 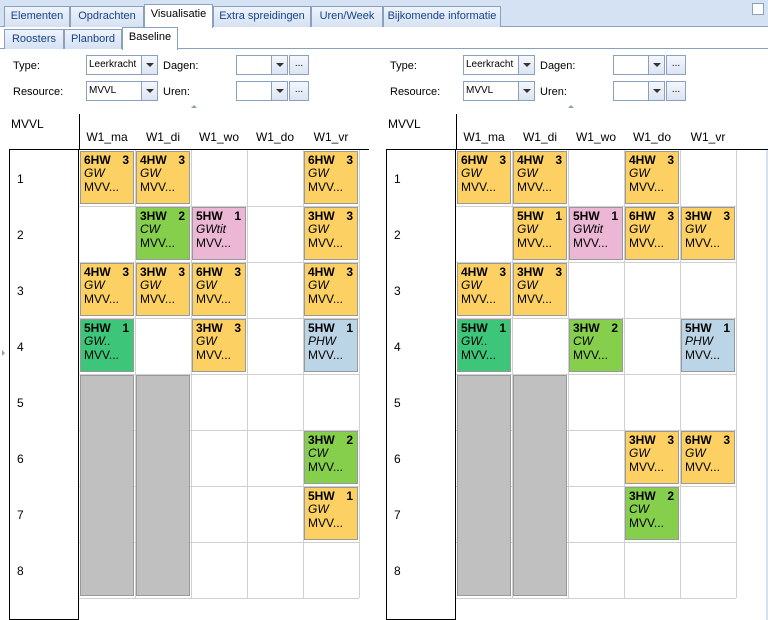 What do you see at coordinates (37, 16) in the screenshot?
I see `tab-elementen: Elementen` at bounding box center [37, 16].